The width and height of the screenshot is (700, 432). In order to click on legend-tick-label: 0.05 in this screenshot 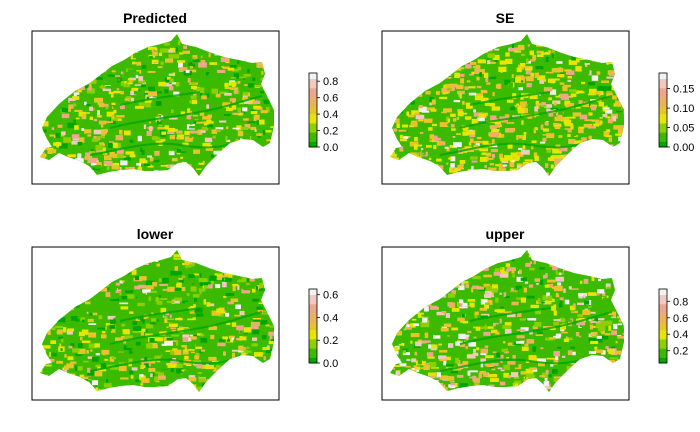, I will do `click(683, 129)`.